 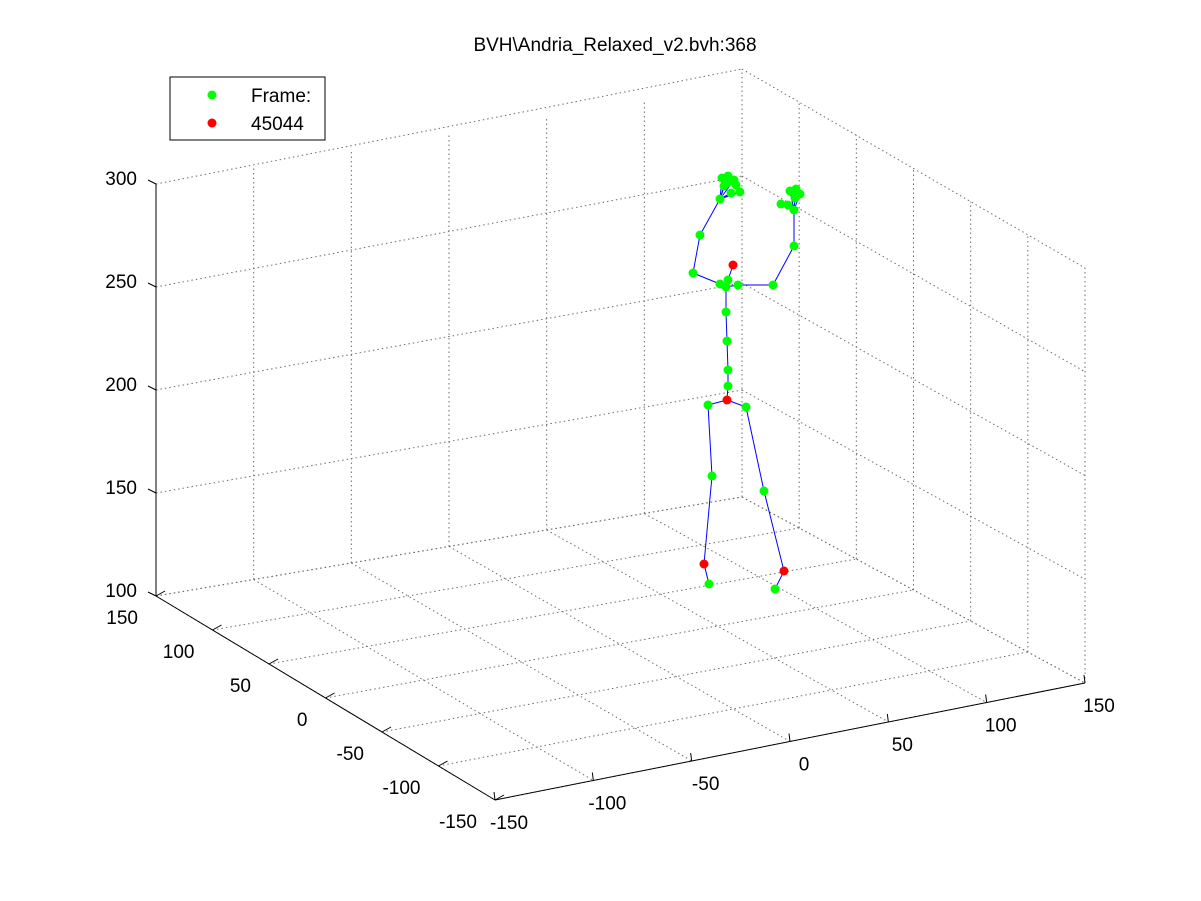 I want to click on legend-box, so click(x=247, y=108).